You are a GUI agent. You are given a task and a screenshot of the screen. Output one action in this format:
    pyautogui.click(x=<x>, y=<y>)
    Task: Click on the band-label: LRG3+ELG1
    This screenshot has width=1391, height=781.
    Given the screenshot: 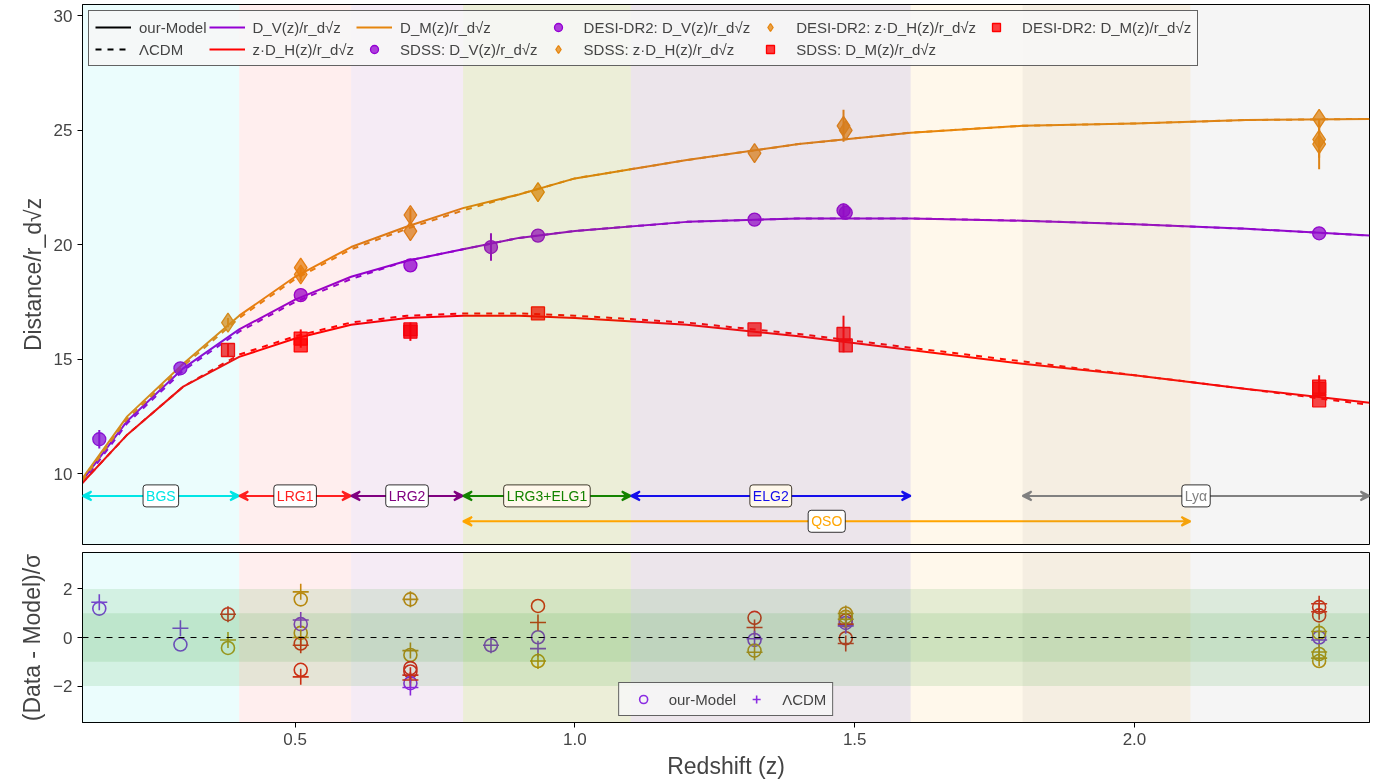 What is the action you would take?
    pyautogui.click(x=547, y=495)
    